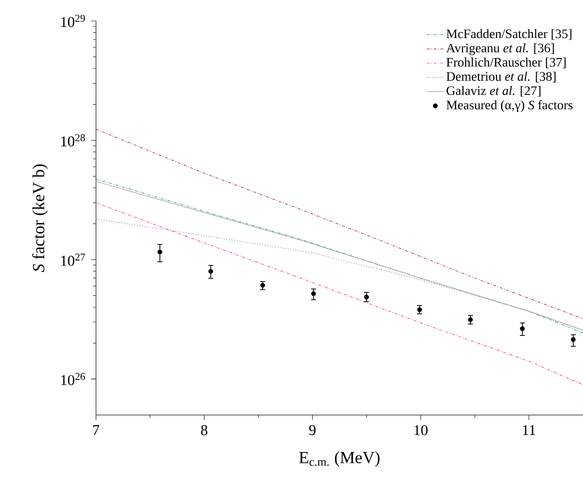 This screenshot has width=583, height=487. Describe the element at coordinates (312, 430) in the screenshot. I see `x-tick-label: 9` at that location.